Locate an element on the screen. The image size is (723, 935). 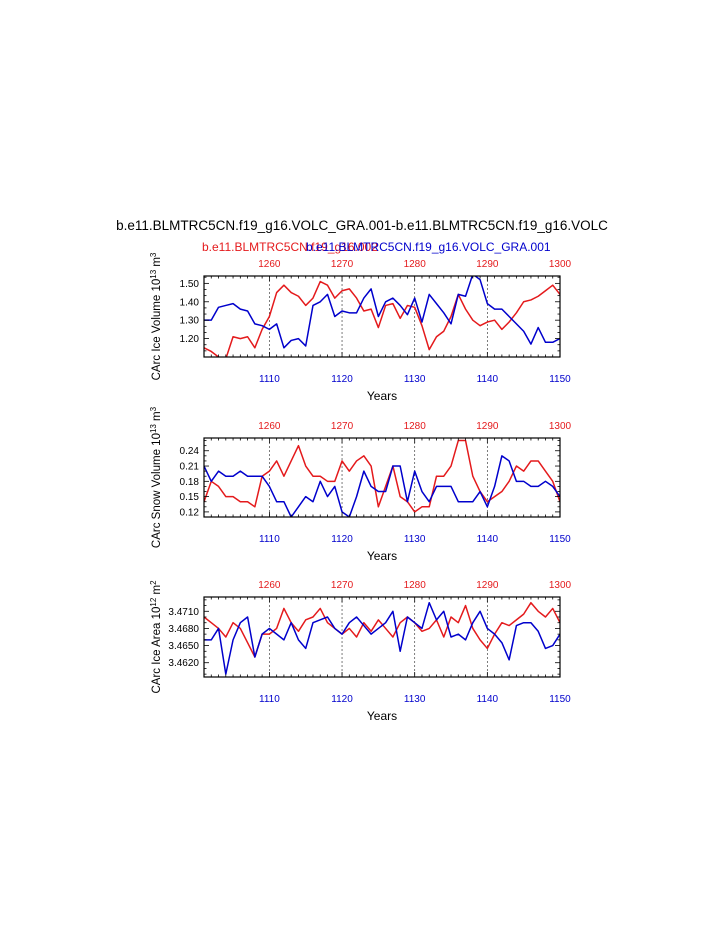
legend-red-label: b.e11.BLMTRC5CN.f19_g16.002 is located at coordinates (290, 247).